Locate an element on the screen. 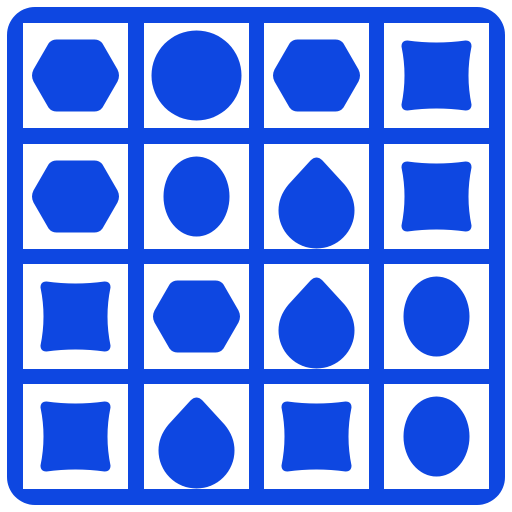 The height and width of the screenshot is (512, 512). cell-r2-c1 is located at coordinates (75, 196).